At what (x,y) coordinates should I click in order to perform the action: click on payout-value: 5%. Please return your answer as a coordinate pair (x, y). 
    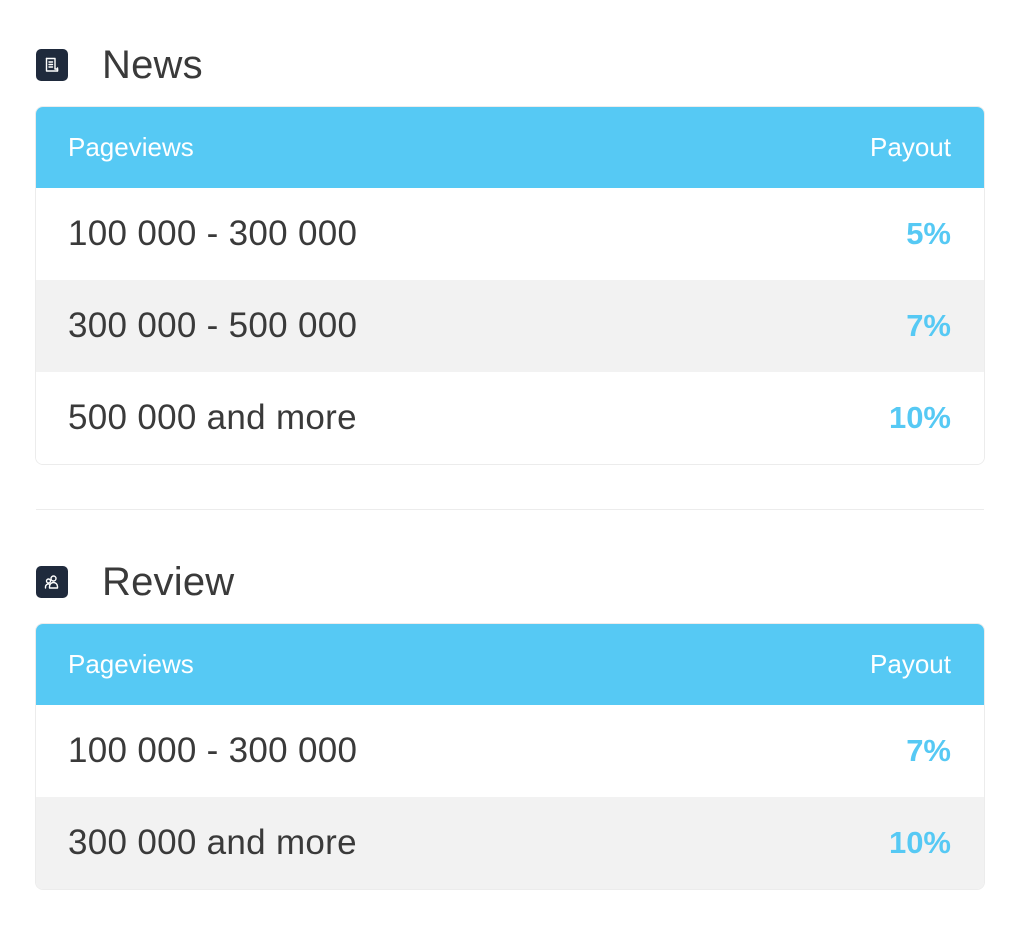
    Looking at the image, I should click on (928, 233).